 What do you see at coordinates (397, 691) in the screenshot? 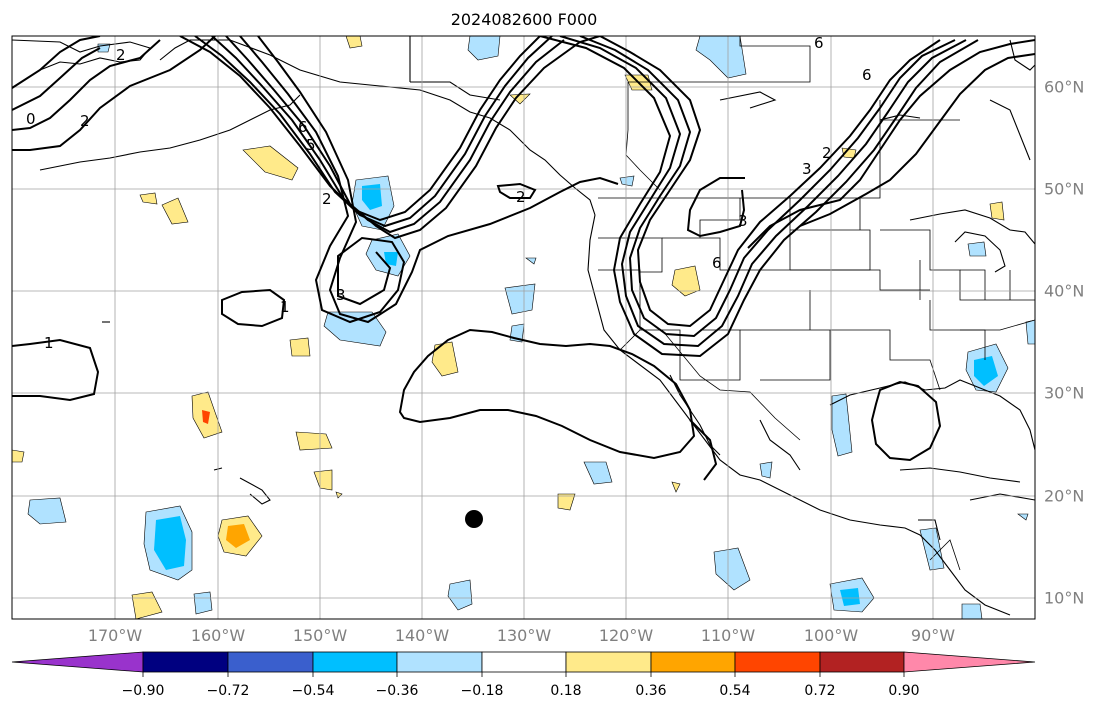
I see `colorbar-label: −0.36` at bounding box center [397, 691].